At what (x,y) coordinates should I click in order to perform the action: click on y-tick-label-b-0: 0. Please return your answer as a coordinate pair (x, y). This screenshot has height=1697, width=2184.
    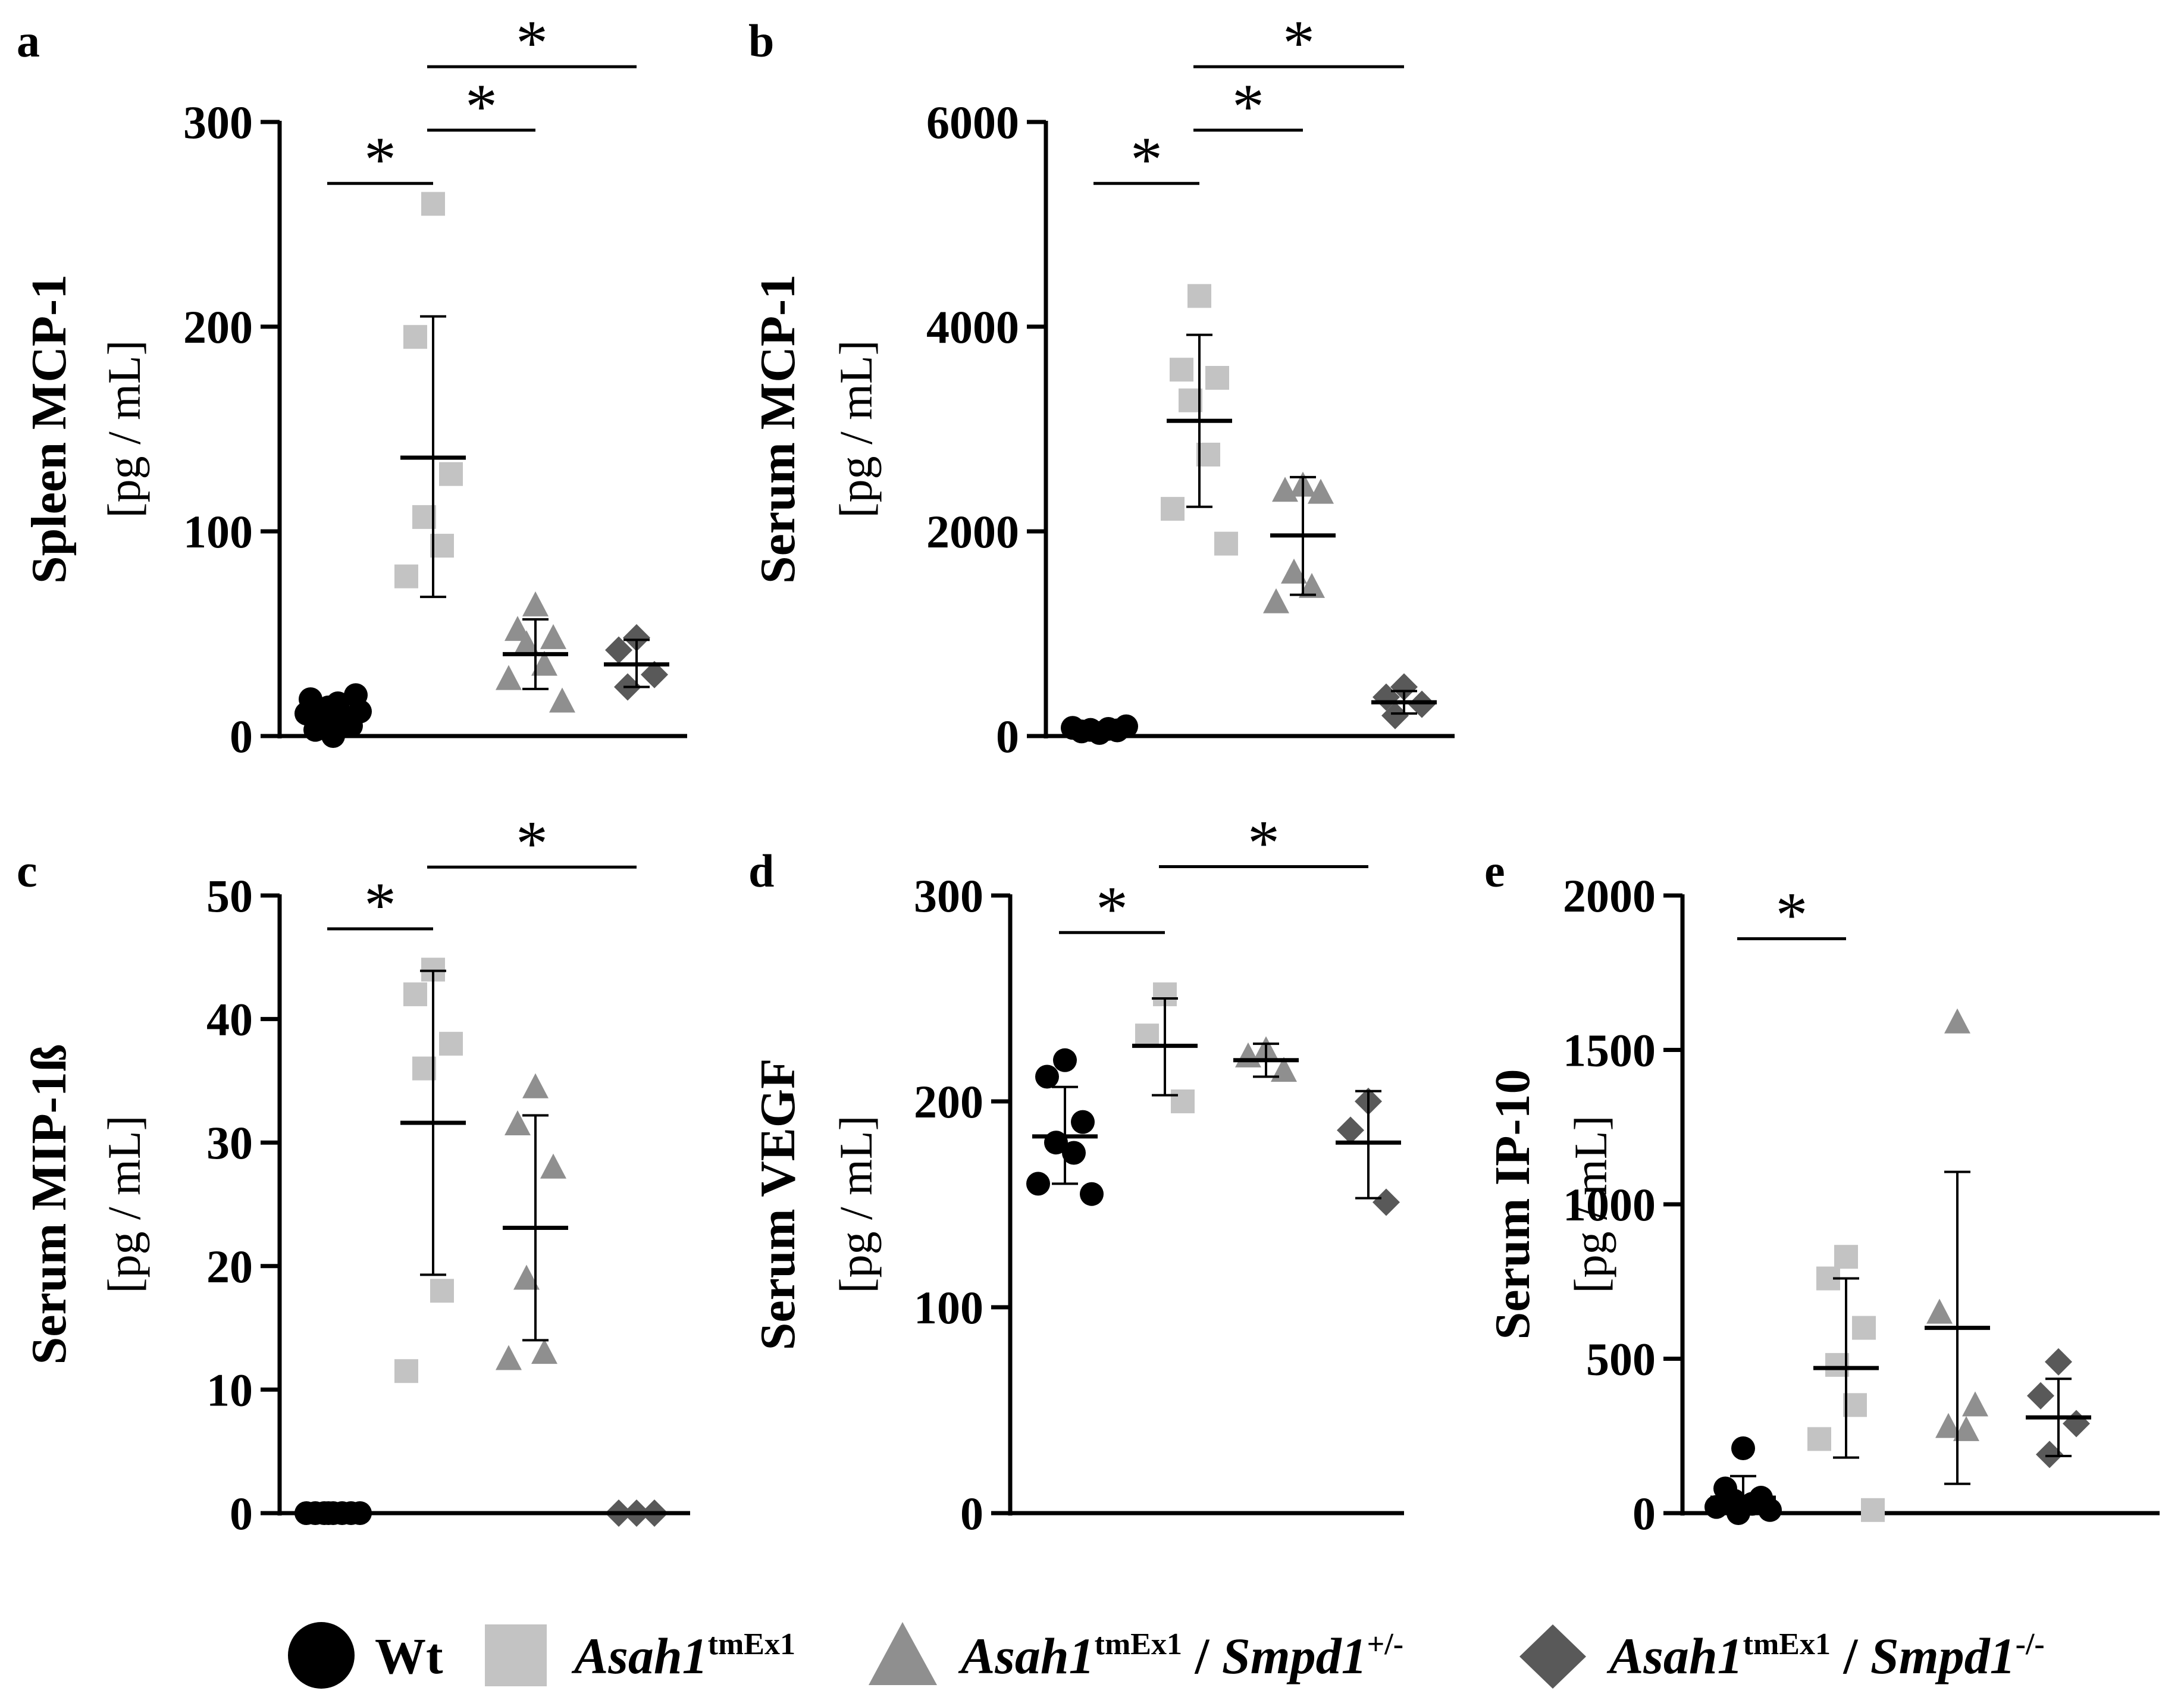
    Looking at the image, I should click on (1007, 736).